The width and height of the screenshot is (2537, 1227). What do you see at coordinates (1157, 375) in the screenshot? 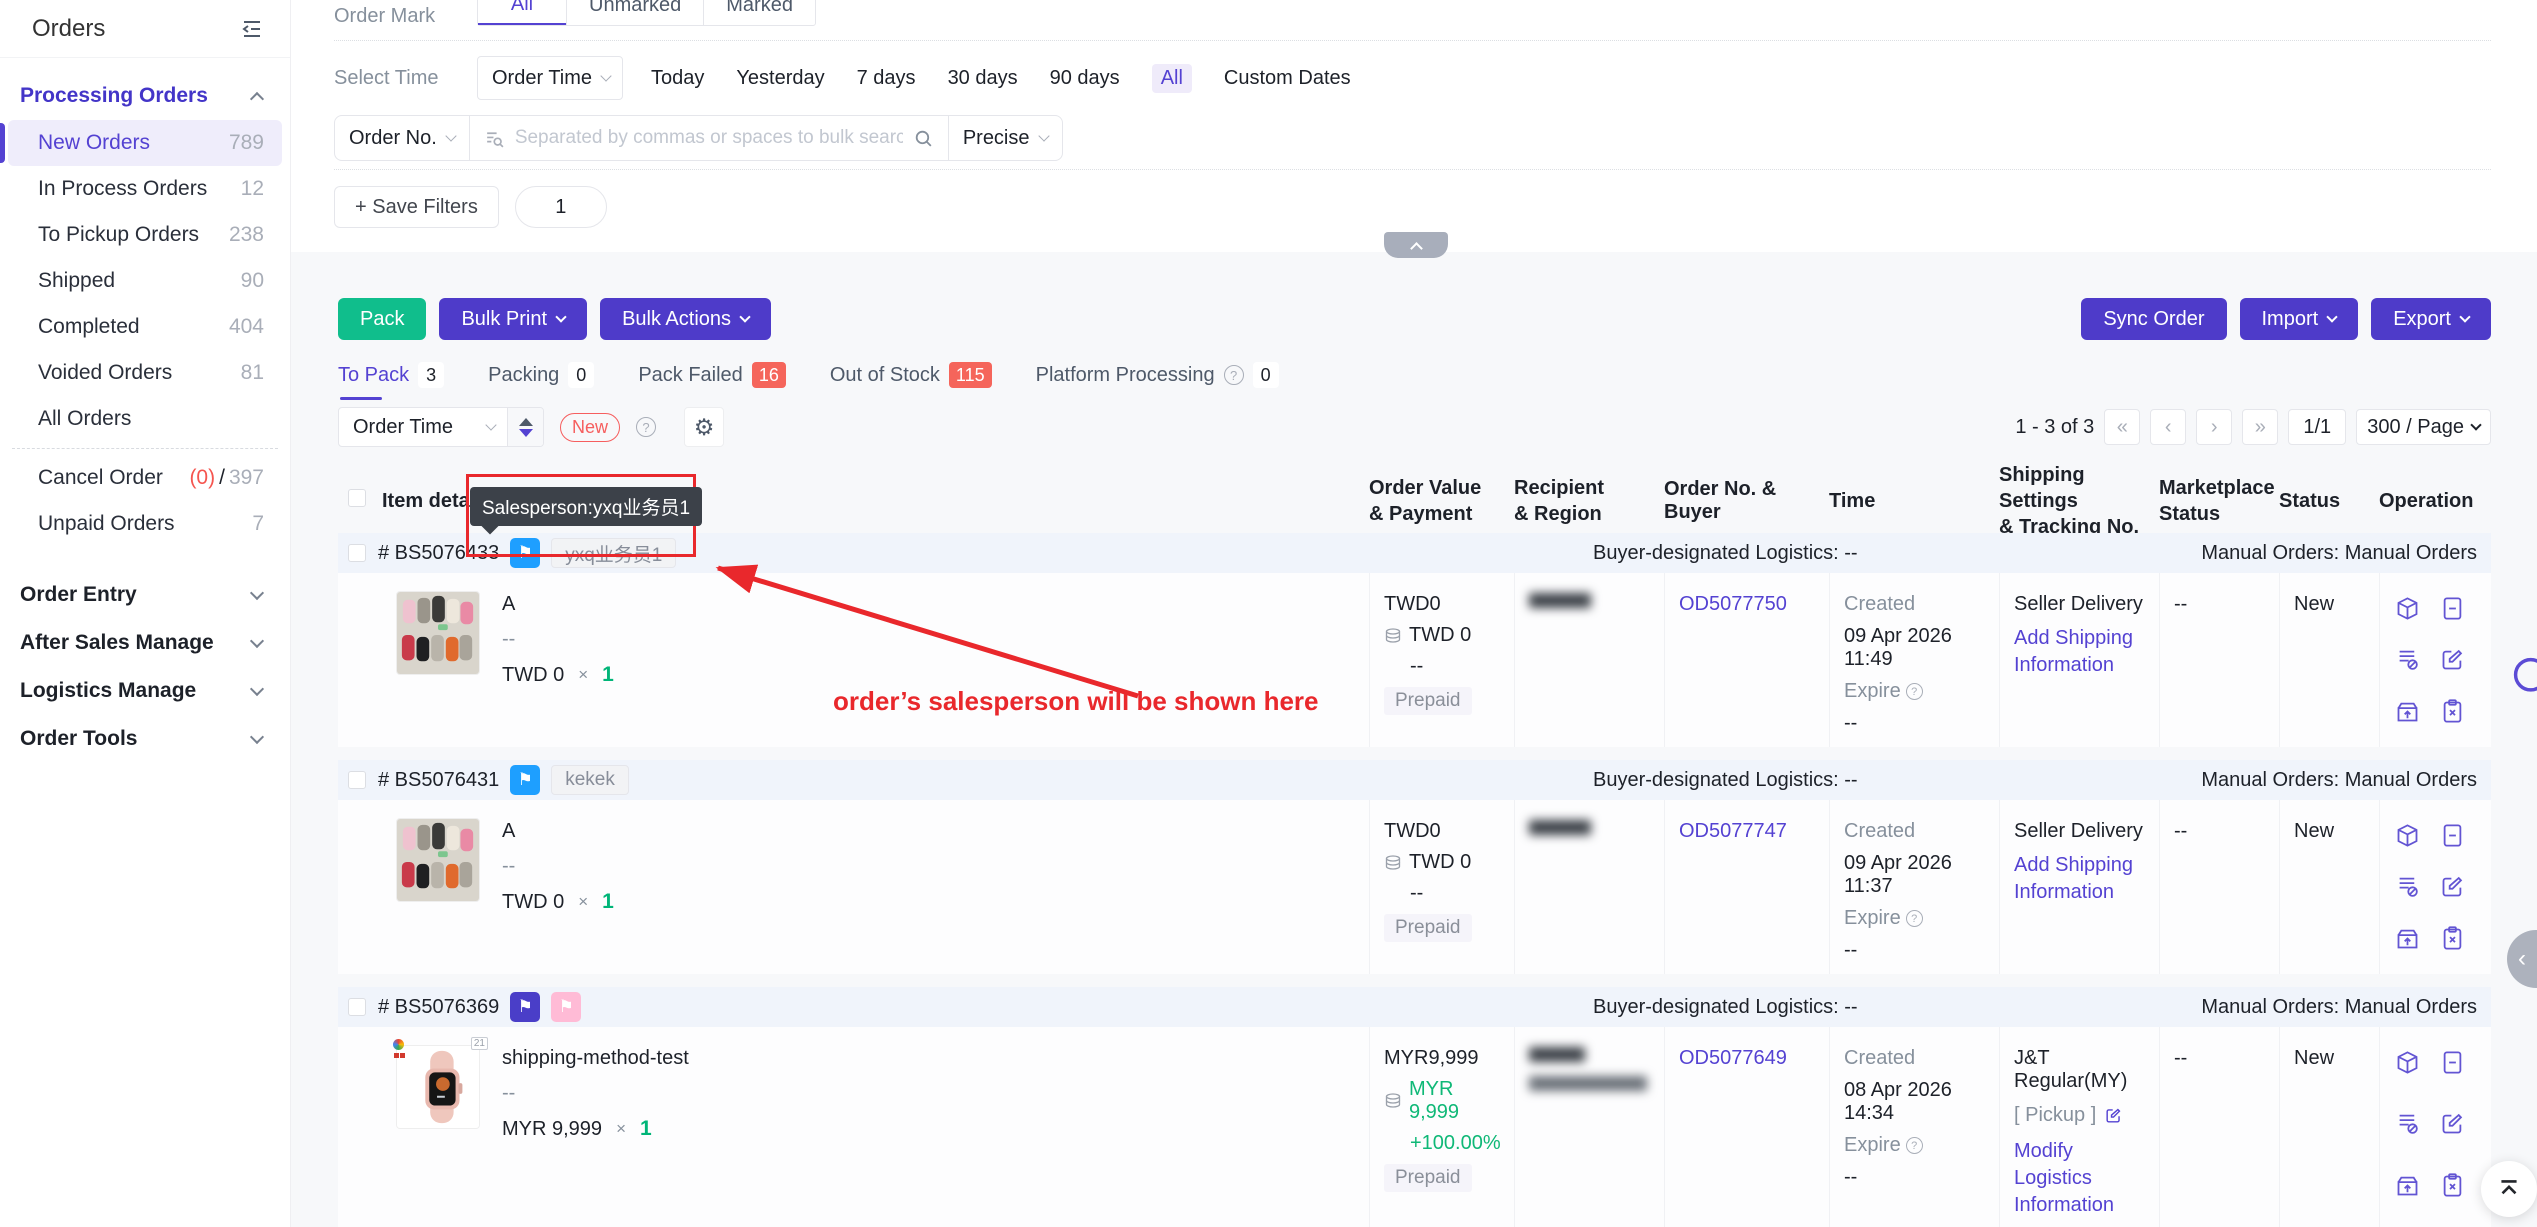
I see `tab-platform-processing: Platform Processing? 0` at bounding box center [1157, 375].